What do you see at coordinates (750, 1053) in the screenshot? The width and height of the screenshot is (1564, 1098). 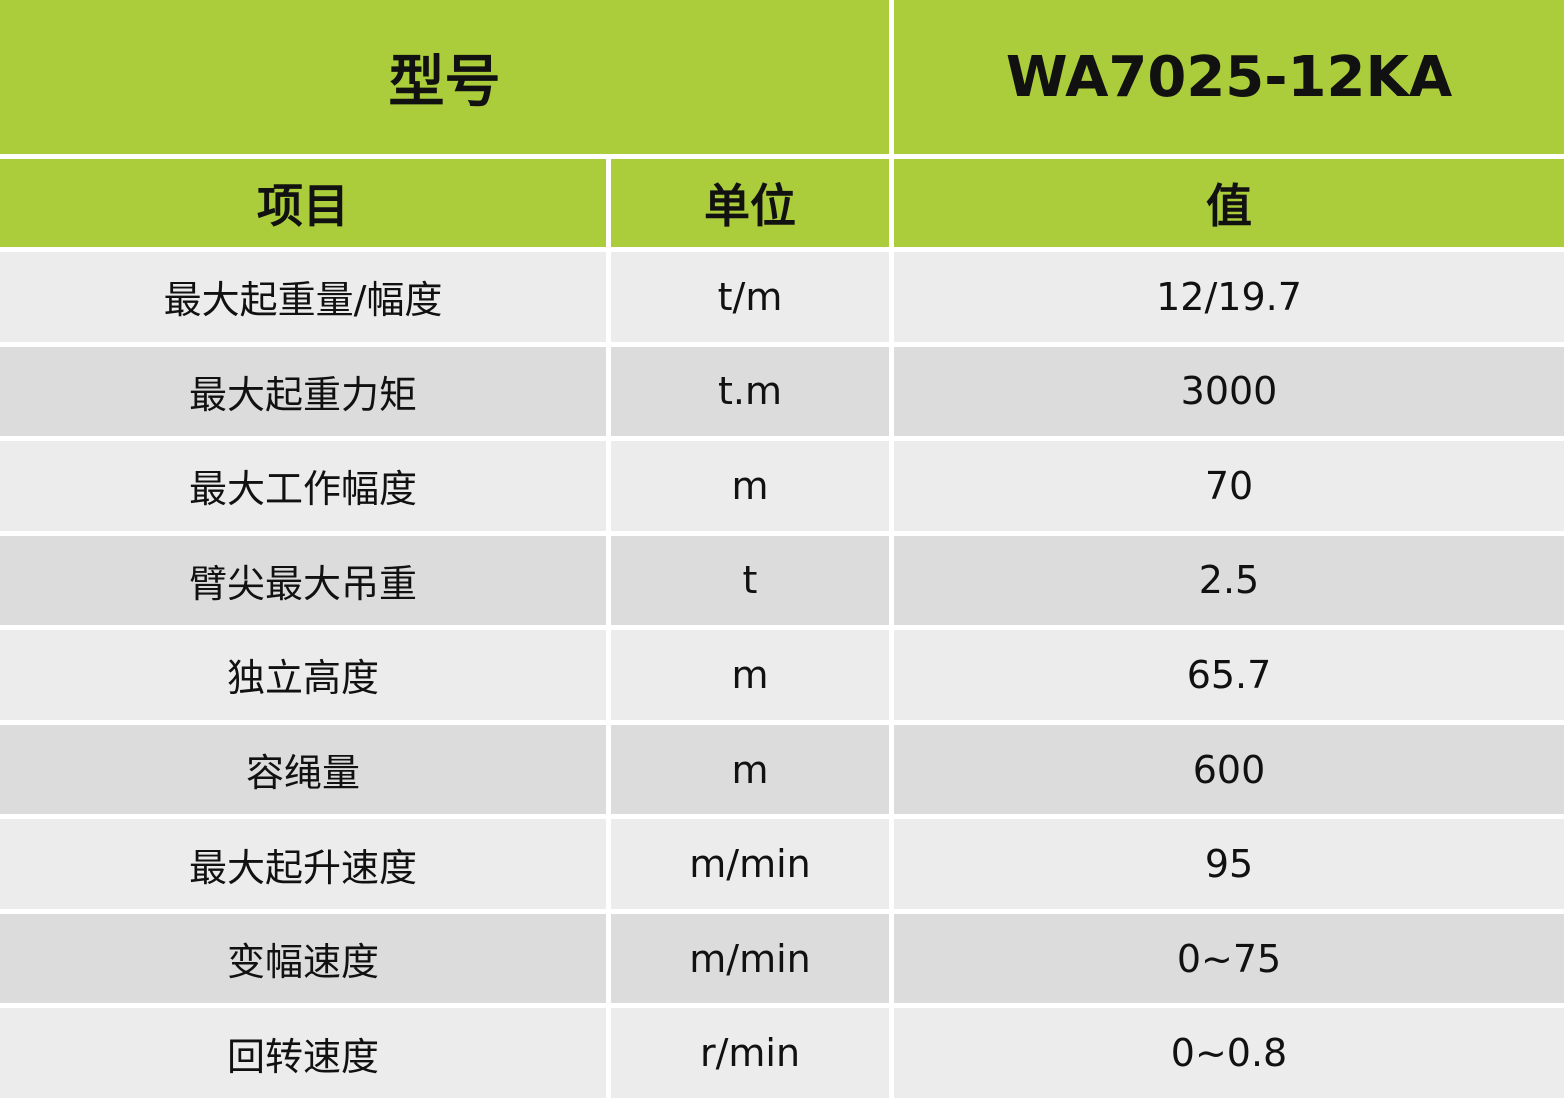 I see `table-cell-unit: r/min` at bounding box center [750, 1053].